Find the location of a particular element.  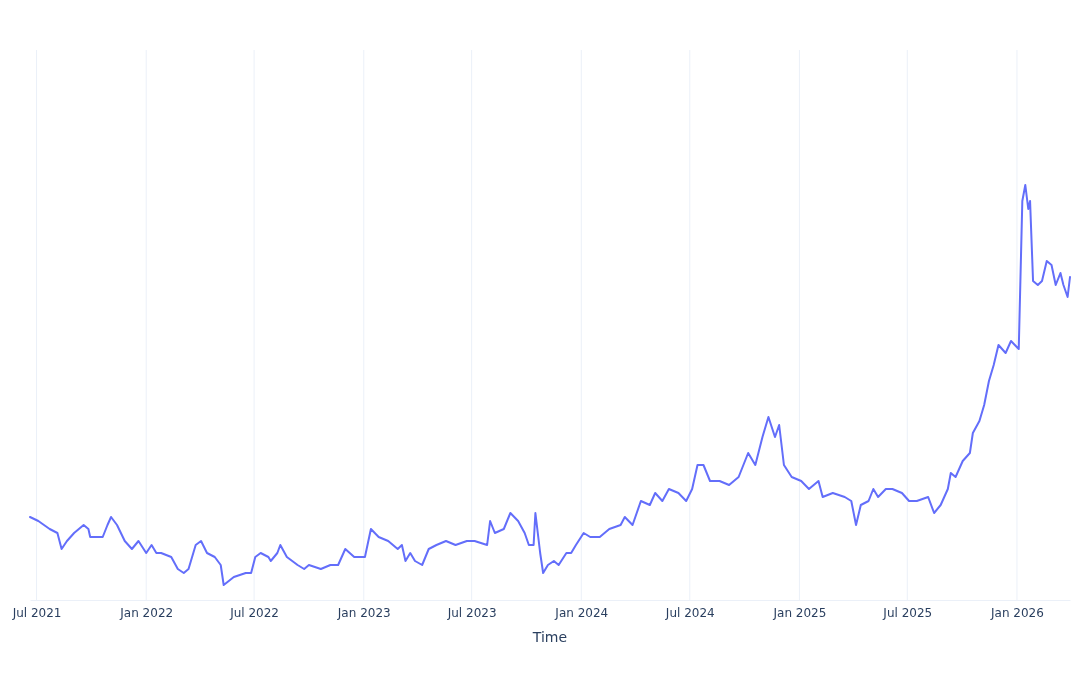

x-tick-label: Jan 2026 is located at coordinates (1017, 612).